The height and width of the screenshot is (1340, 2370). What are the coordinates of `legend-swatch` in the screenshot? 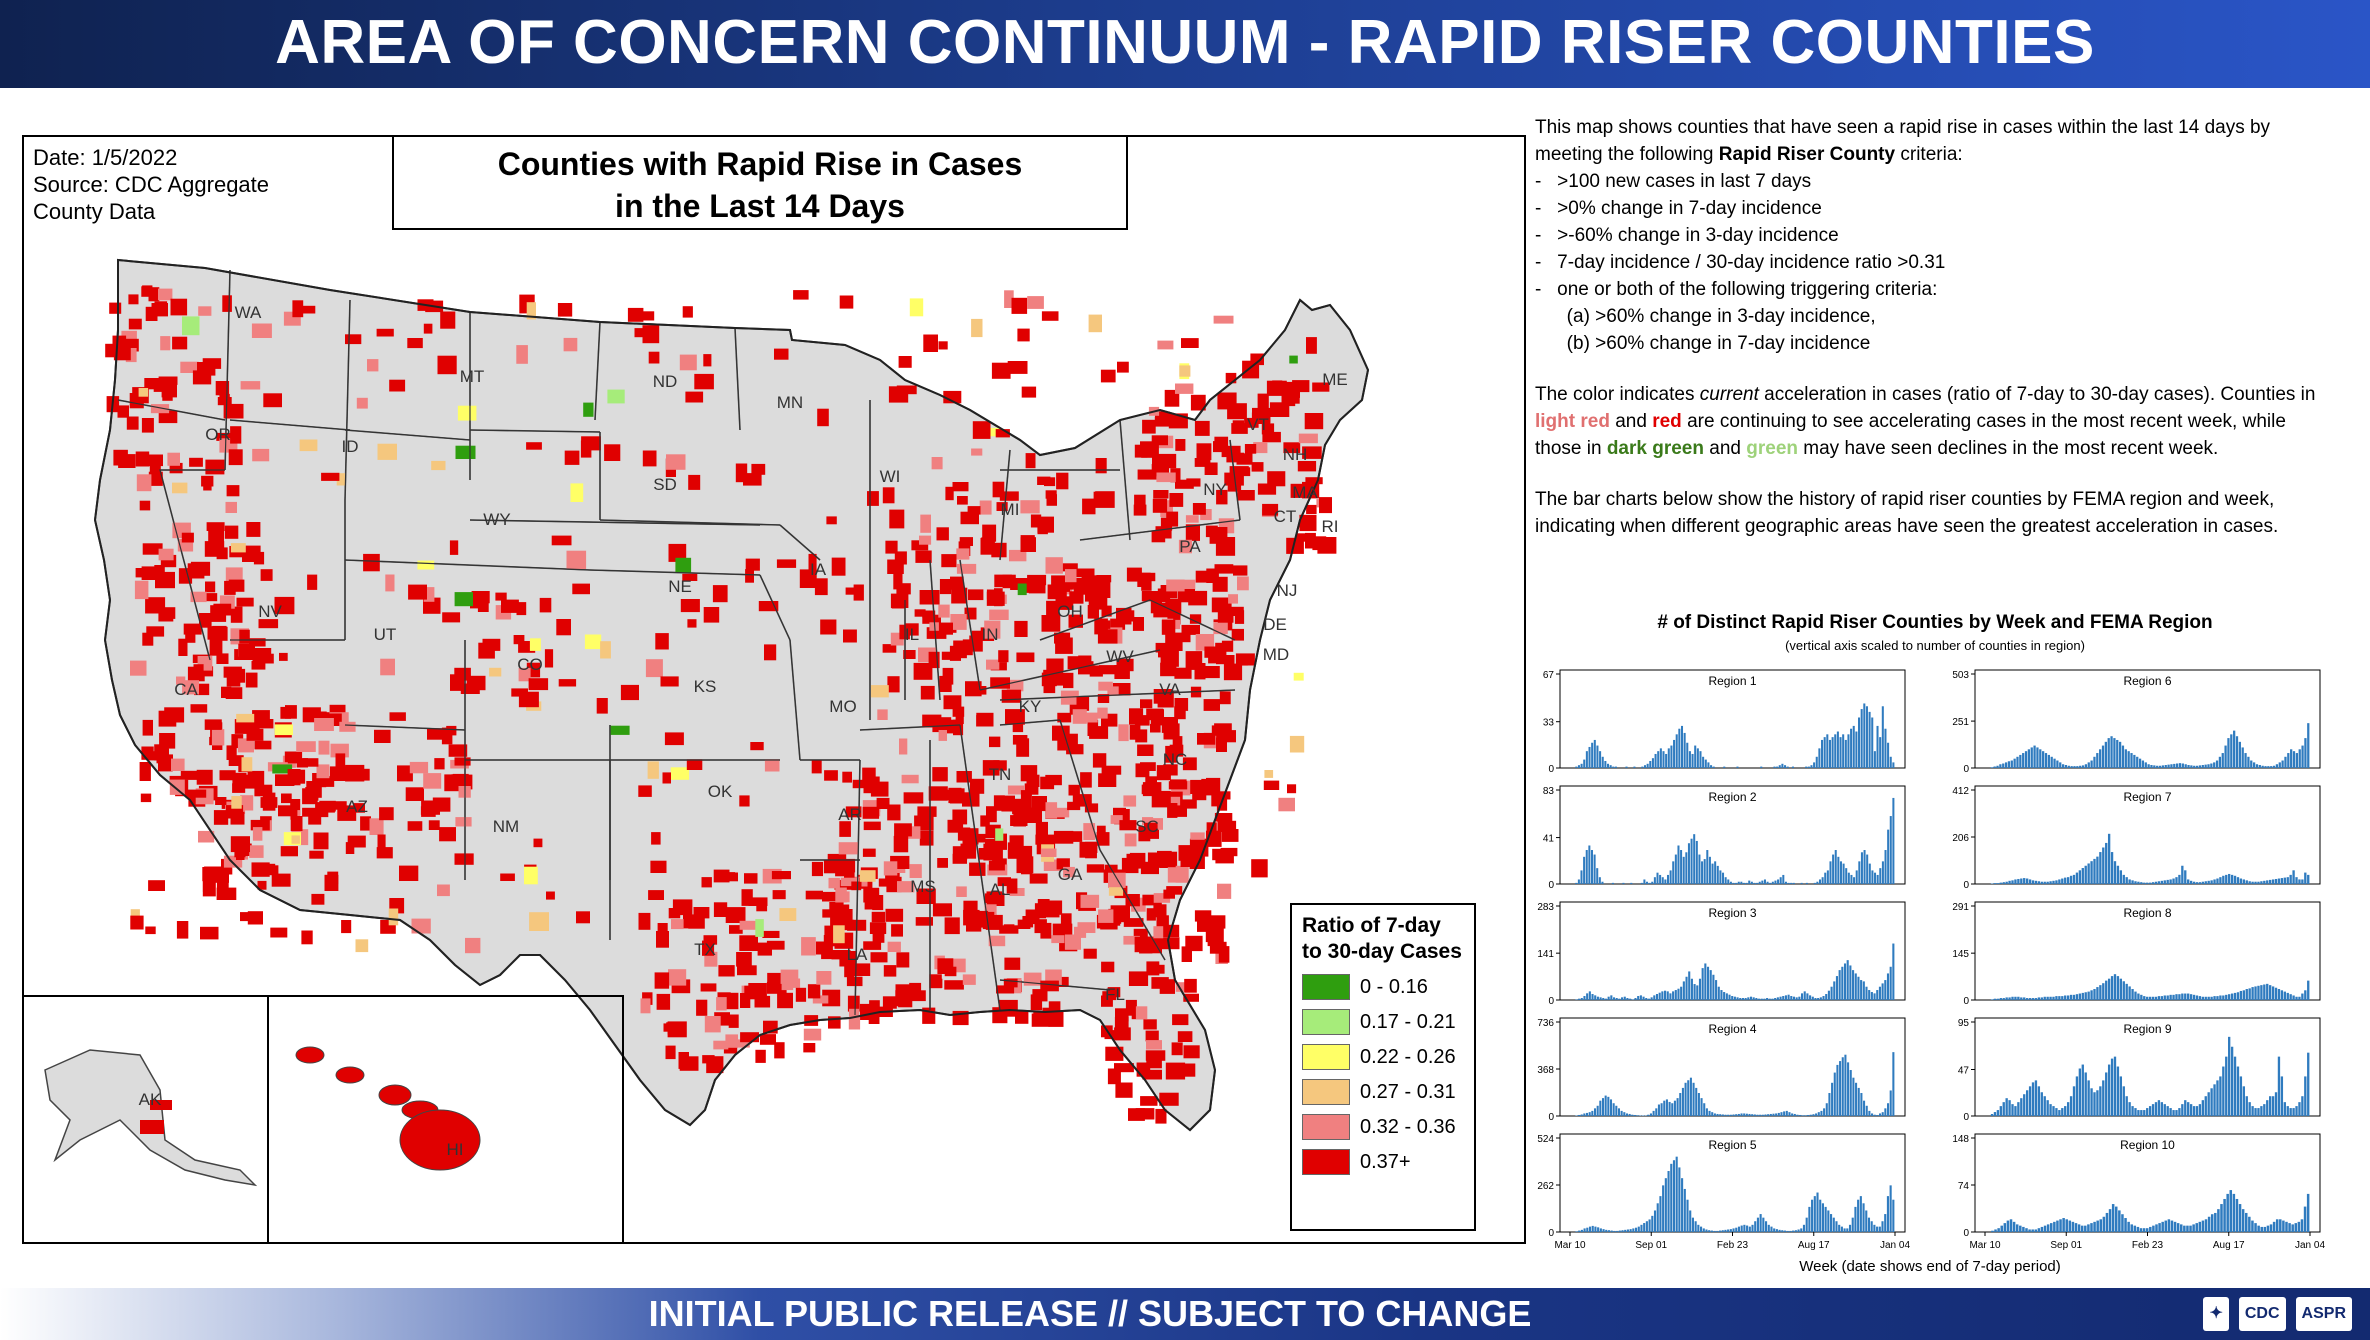 It's located at (1326, 1022).